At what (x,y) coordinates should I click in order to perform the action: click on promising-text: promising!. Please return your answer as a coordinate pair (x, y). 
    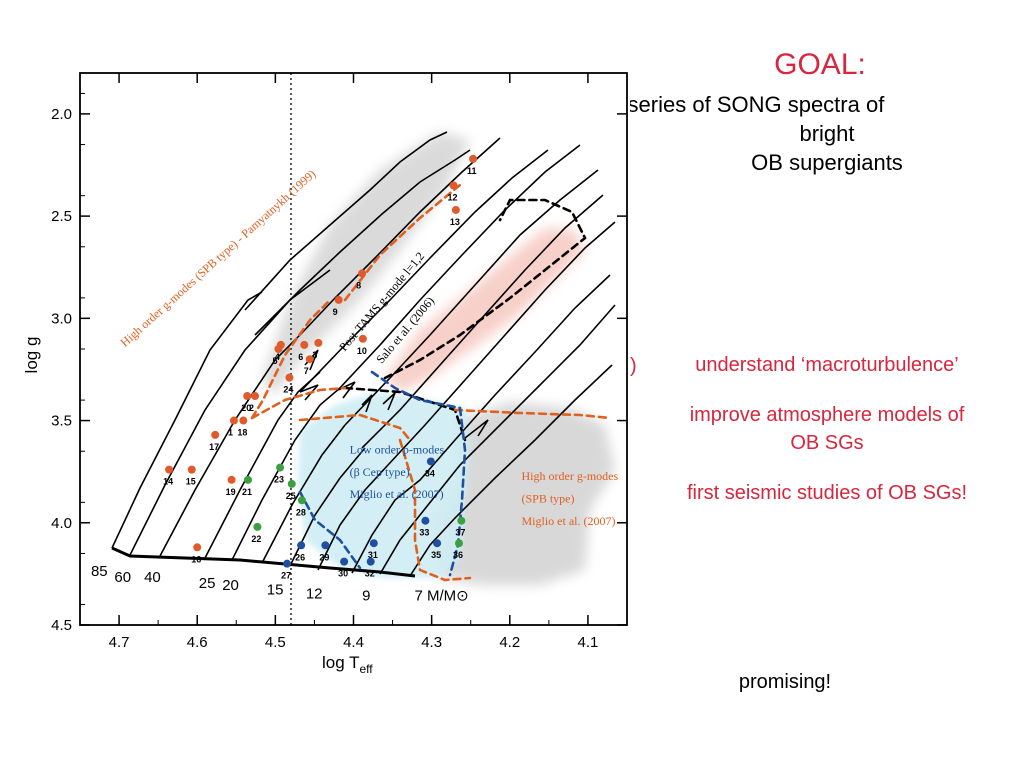
    Looking at the image, I should click on (785, 682).